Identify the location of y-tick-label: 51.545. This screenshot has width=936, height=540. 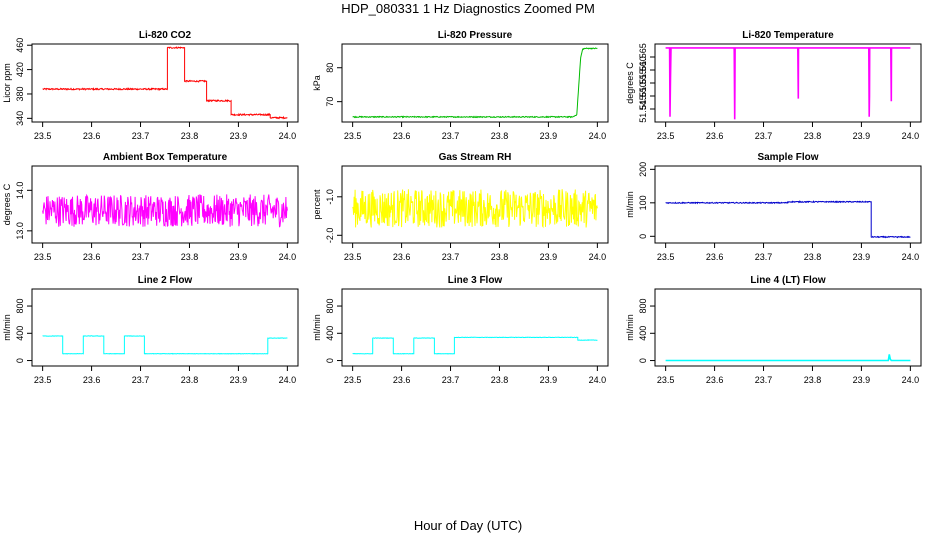
(643, 109).